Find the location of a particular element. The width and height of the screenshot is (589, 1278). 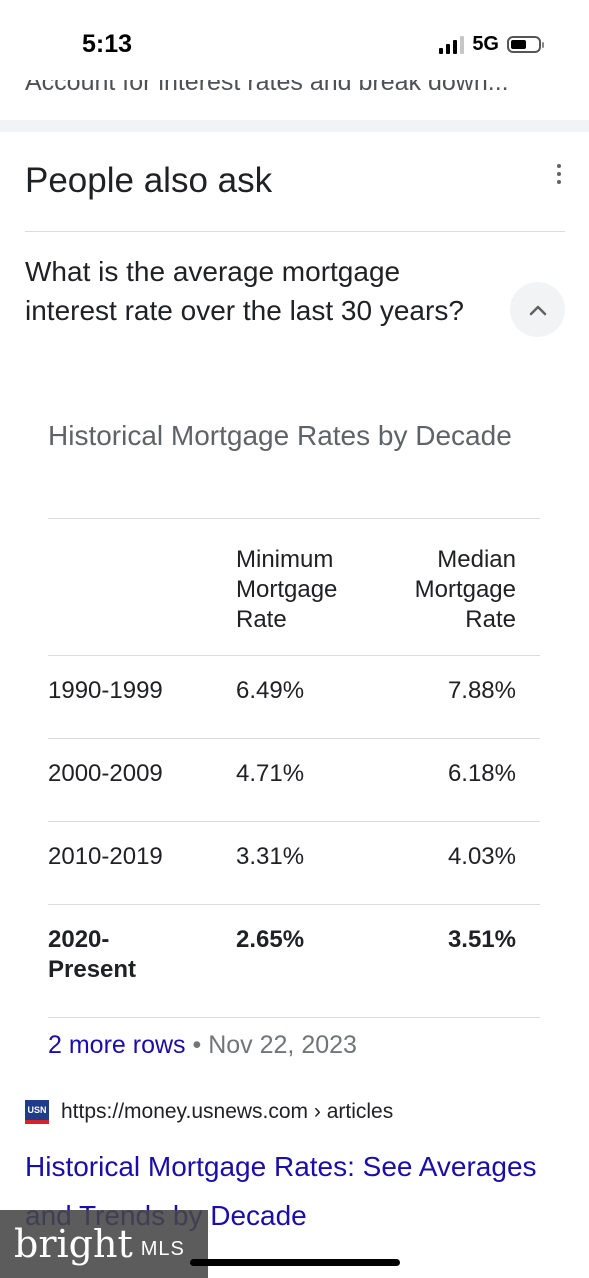

battery-icon is located at coordinates (525, 44).